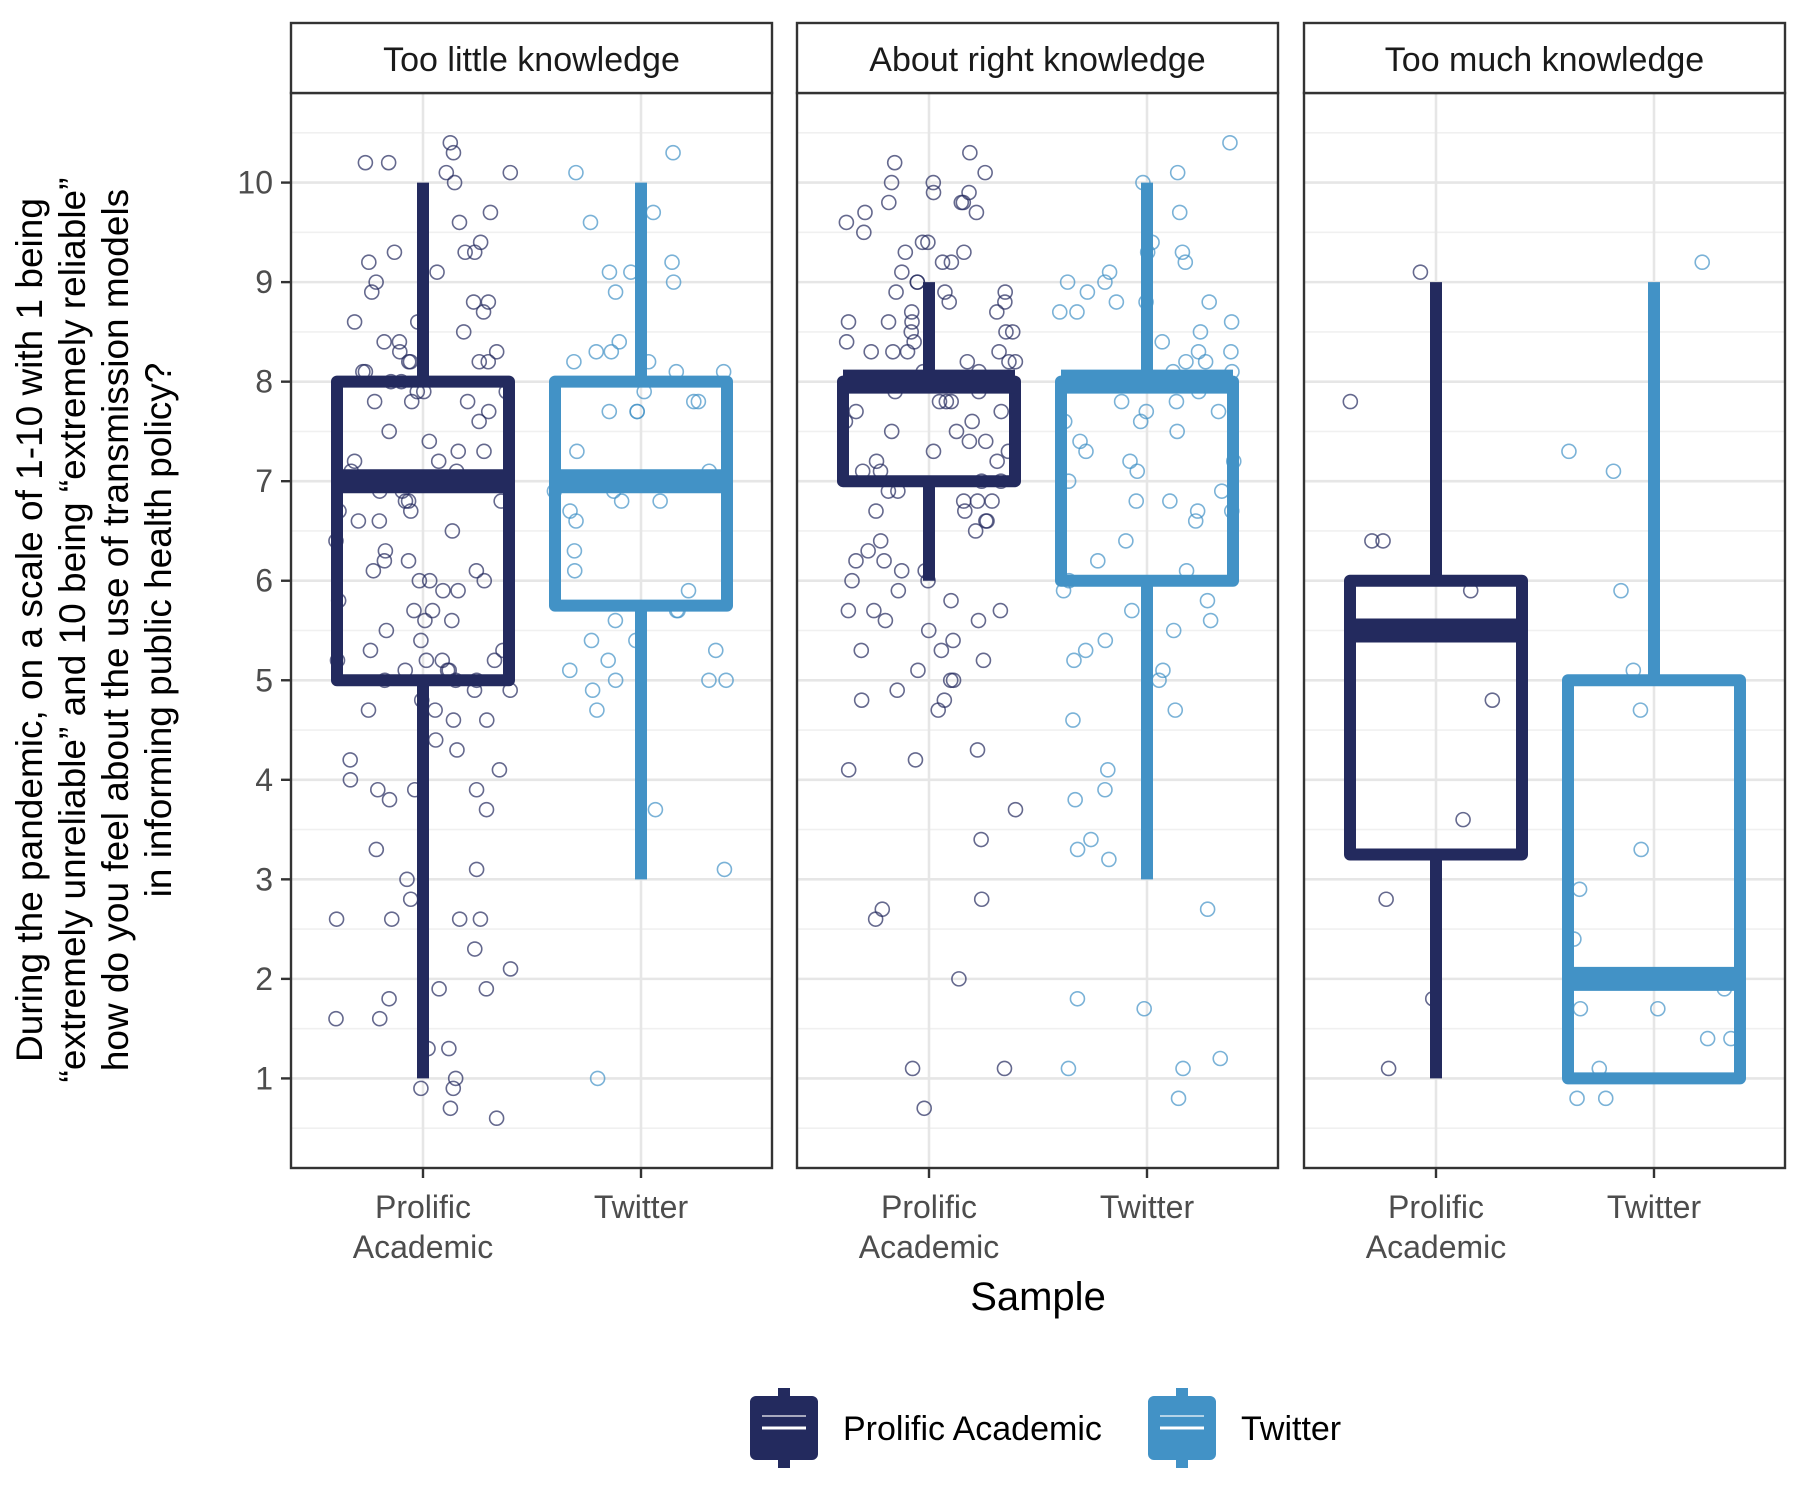 The height and width of the screenshot is (1505, 1800). What do you see at coordinates (1654, 1207) in the screenshot?
I see `x-tick-label: Twitter` at bounding box center [1654, 1207].